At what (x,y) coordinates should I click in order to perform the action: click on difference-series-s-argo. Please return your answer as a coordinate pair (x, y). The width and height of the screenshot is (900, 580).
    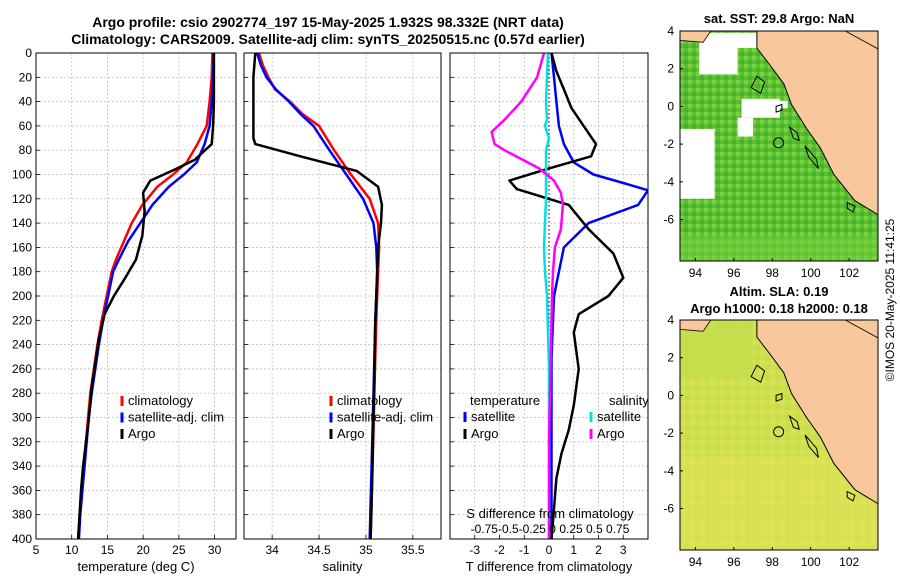
    Looking at the image, I should click on (527, 296).